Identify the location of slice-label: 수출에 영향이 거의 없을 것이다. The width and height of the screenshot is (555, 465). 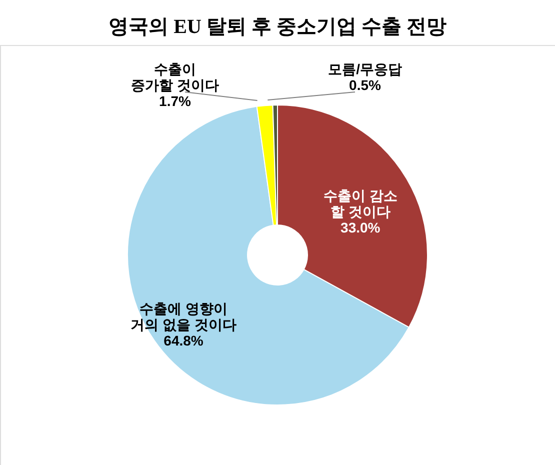
(183, 316).